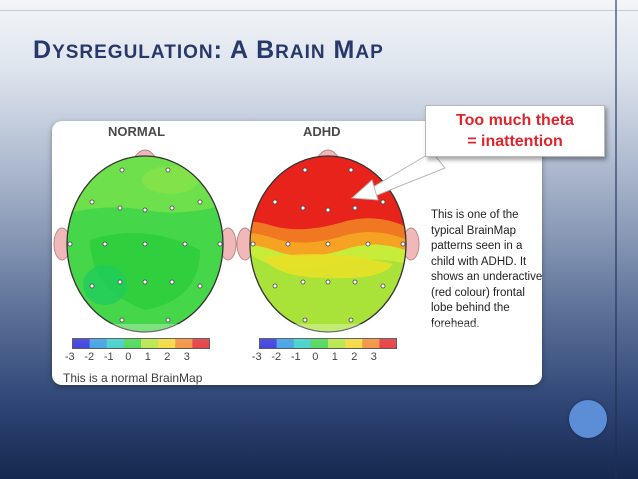 The image size is (638, 479). Describe the element at coordinates (616, 239) in the screenshot. I see `side-rule` at that location.